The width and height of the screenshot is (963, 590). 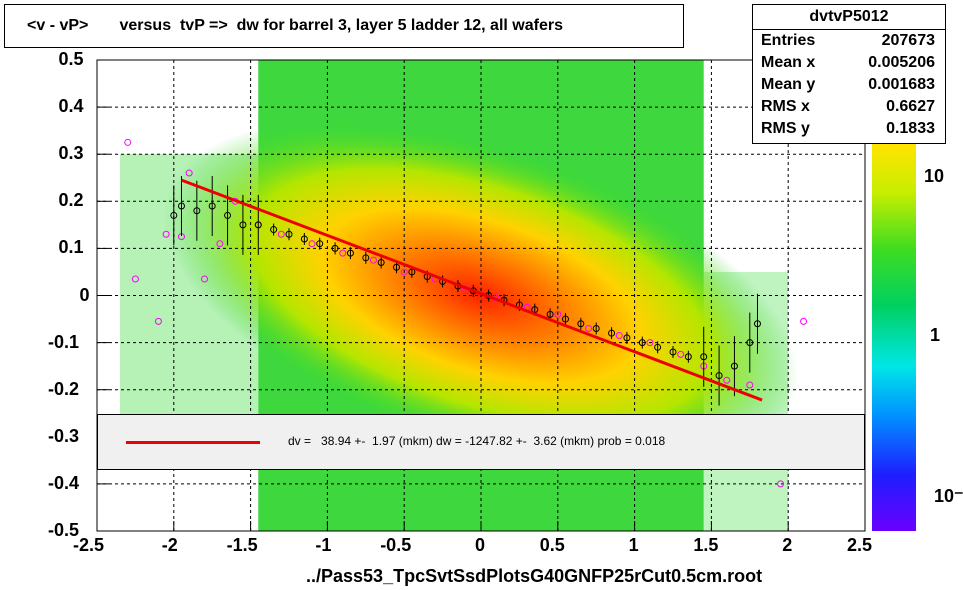 I want to click on stats-row: RMS x 0.6627, so click(x=849, y=107).